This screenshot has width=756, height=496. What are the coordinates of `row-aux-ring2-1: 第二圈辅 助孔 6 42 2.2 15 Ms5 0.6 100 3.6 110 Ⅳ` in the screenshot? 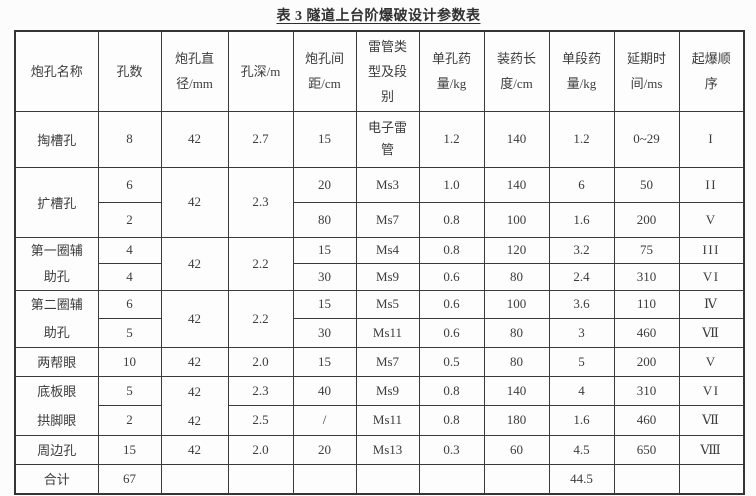 It's located at (379, 318).